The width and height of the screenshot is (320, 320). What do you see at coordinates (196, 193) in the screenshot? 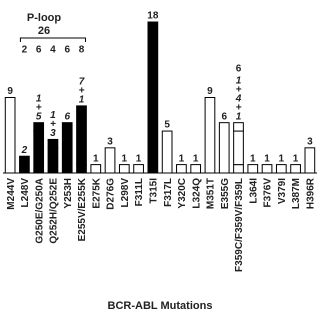
I see `x-tick-label: L324Q` at bounding box center [196, 193].